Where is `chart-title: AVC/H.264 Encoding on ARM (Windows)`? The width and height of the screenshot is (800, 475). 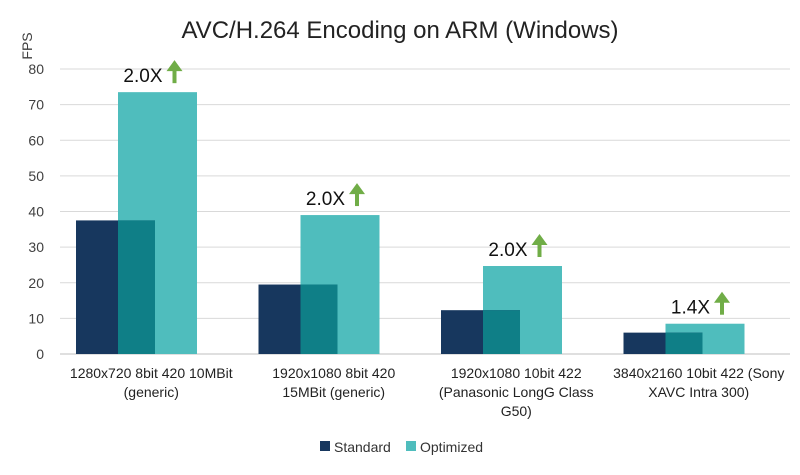
chart-title: AVC/H.264 Encoding on ARM (Windows) is located at coordinates (399, 30).